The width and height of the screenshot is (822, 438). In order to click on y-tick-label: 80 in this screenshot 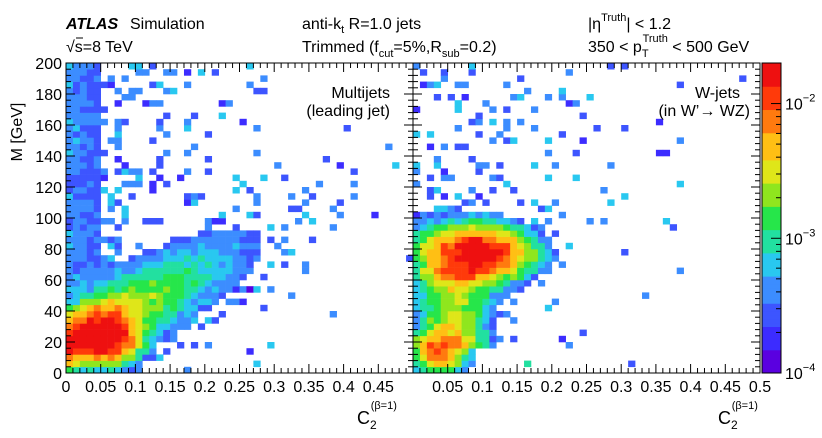, I will do `click(53, 250)`.